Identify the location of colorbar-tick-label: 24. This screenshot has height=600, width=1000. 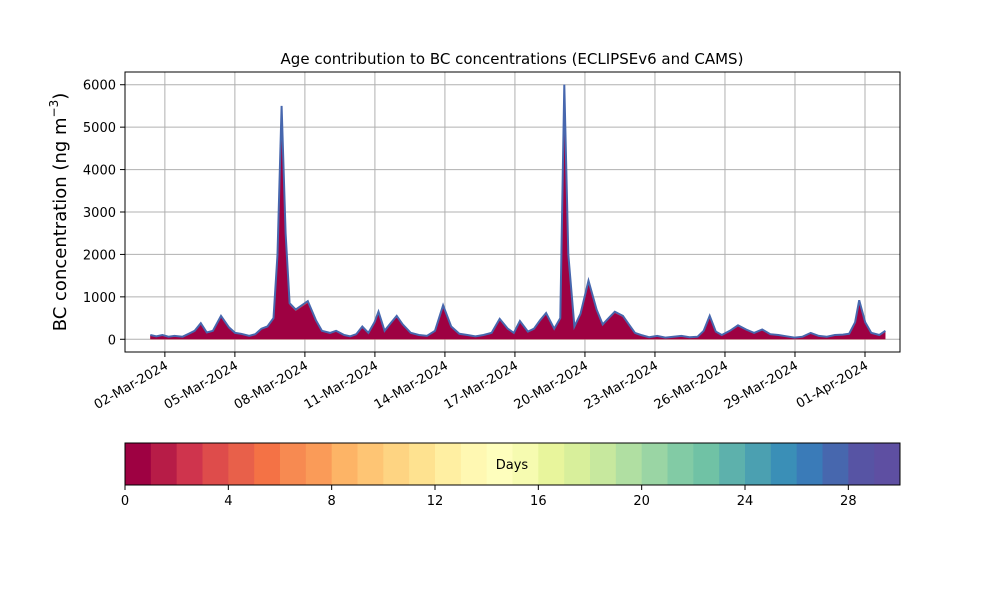
(745, 501).